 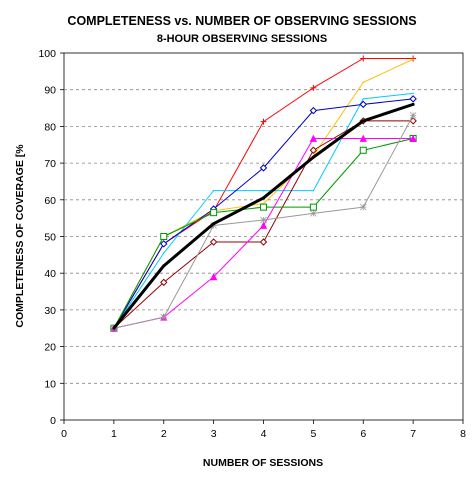 I want to click on y-tick-label: 0, so click(x=53, y=421).